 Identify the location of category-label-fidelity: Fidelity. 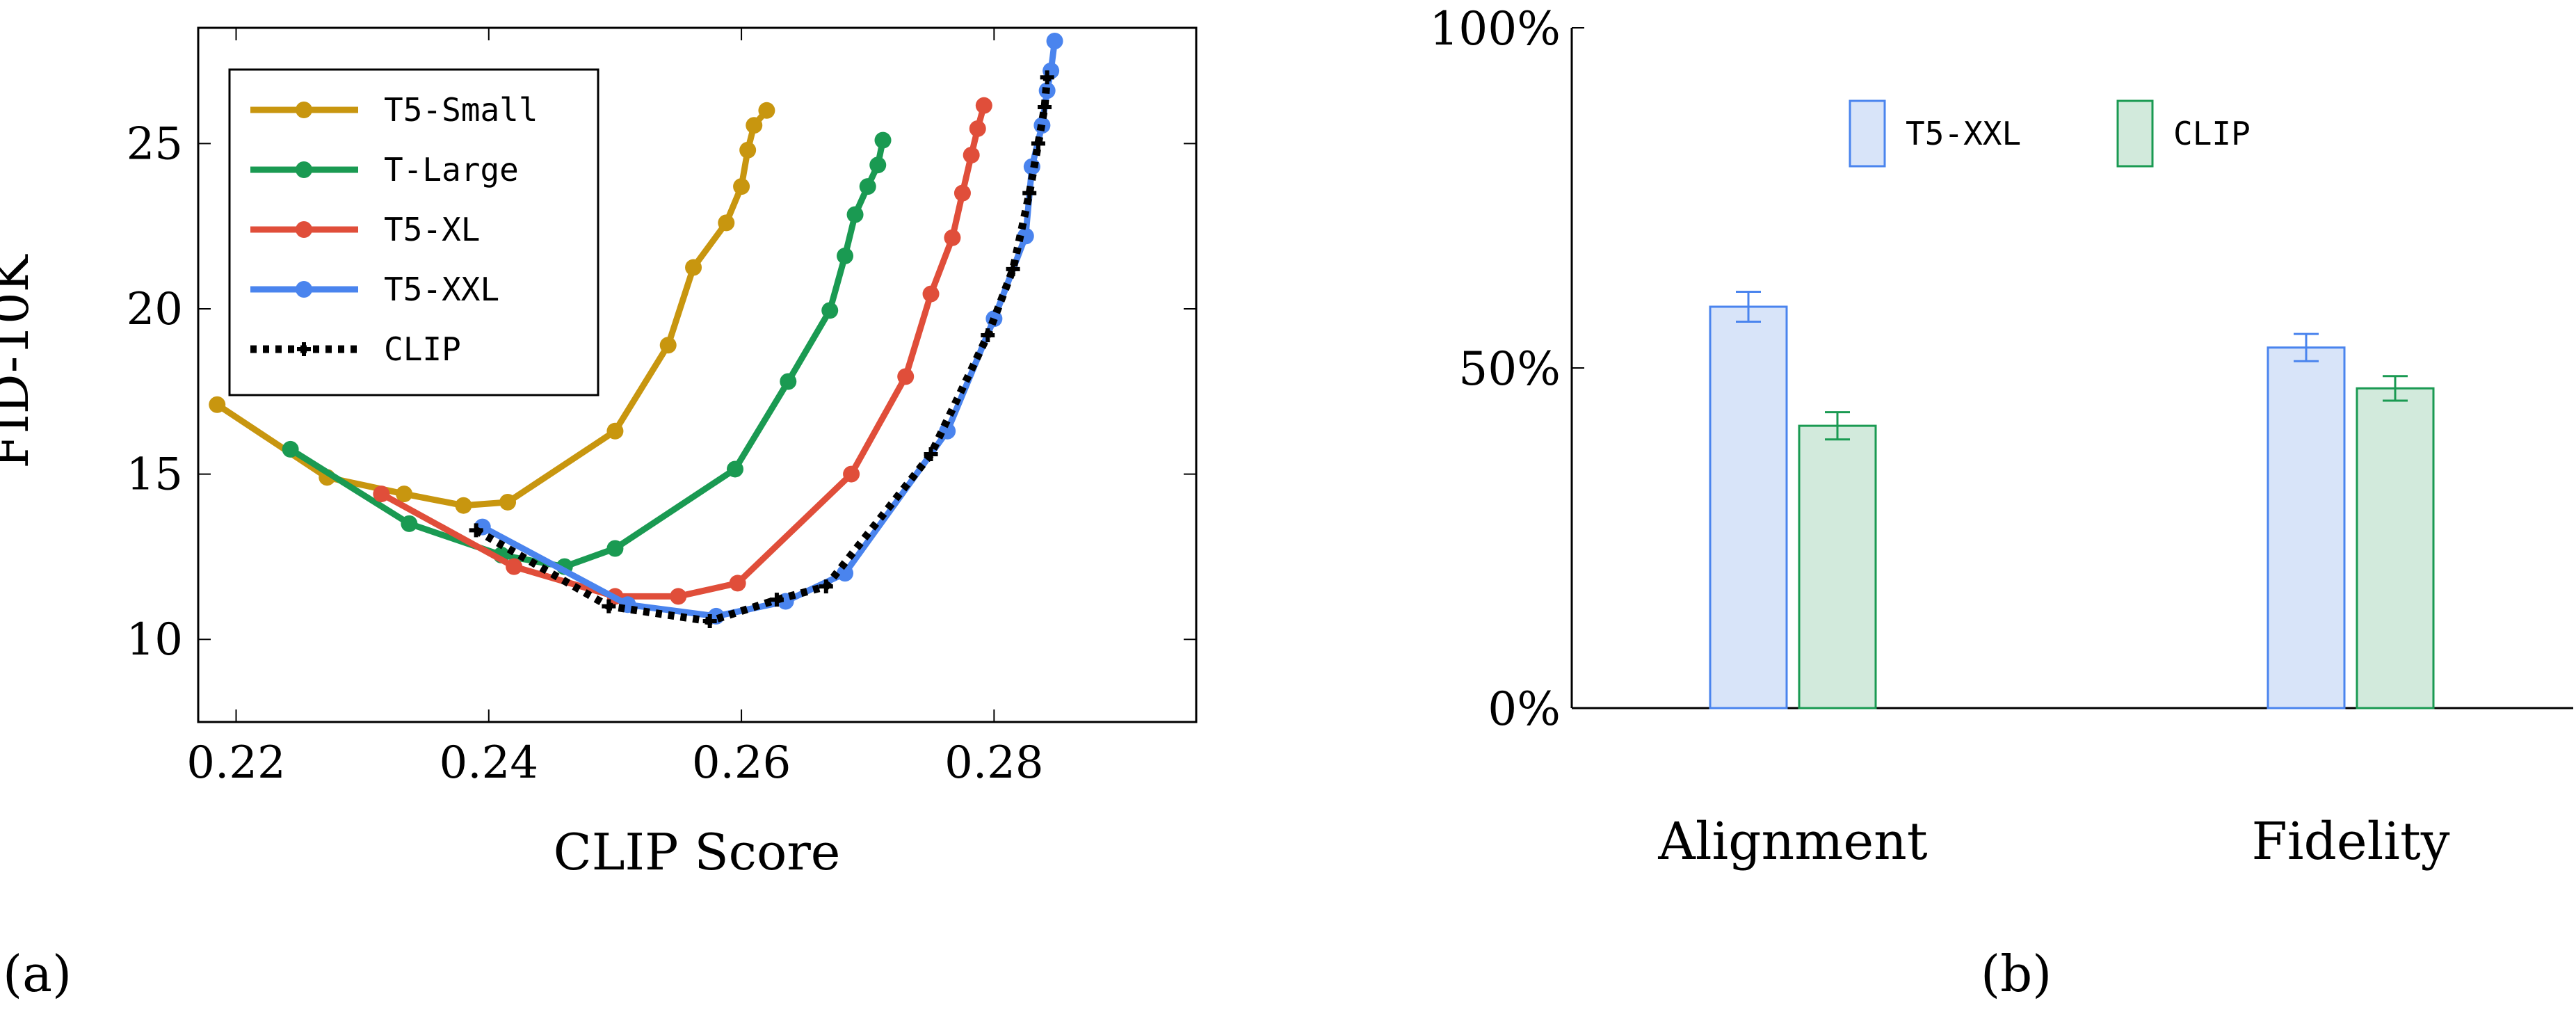
(2350, 842).